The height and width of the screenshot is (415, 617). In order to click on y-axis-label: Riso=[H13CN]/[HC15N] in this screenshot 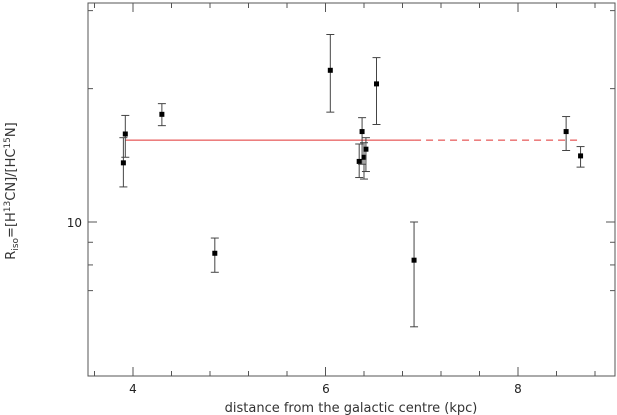, I will do `click(12, 190)`.